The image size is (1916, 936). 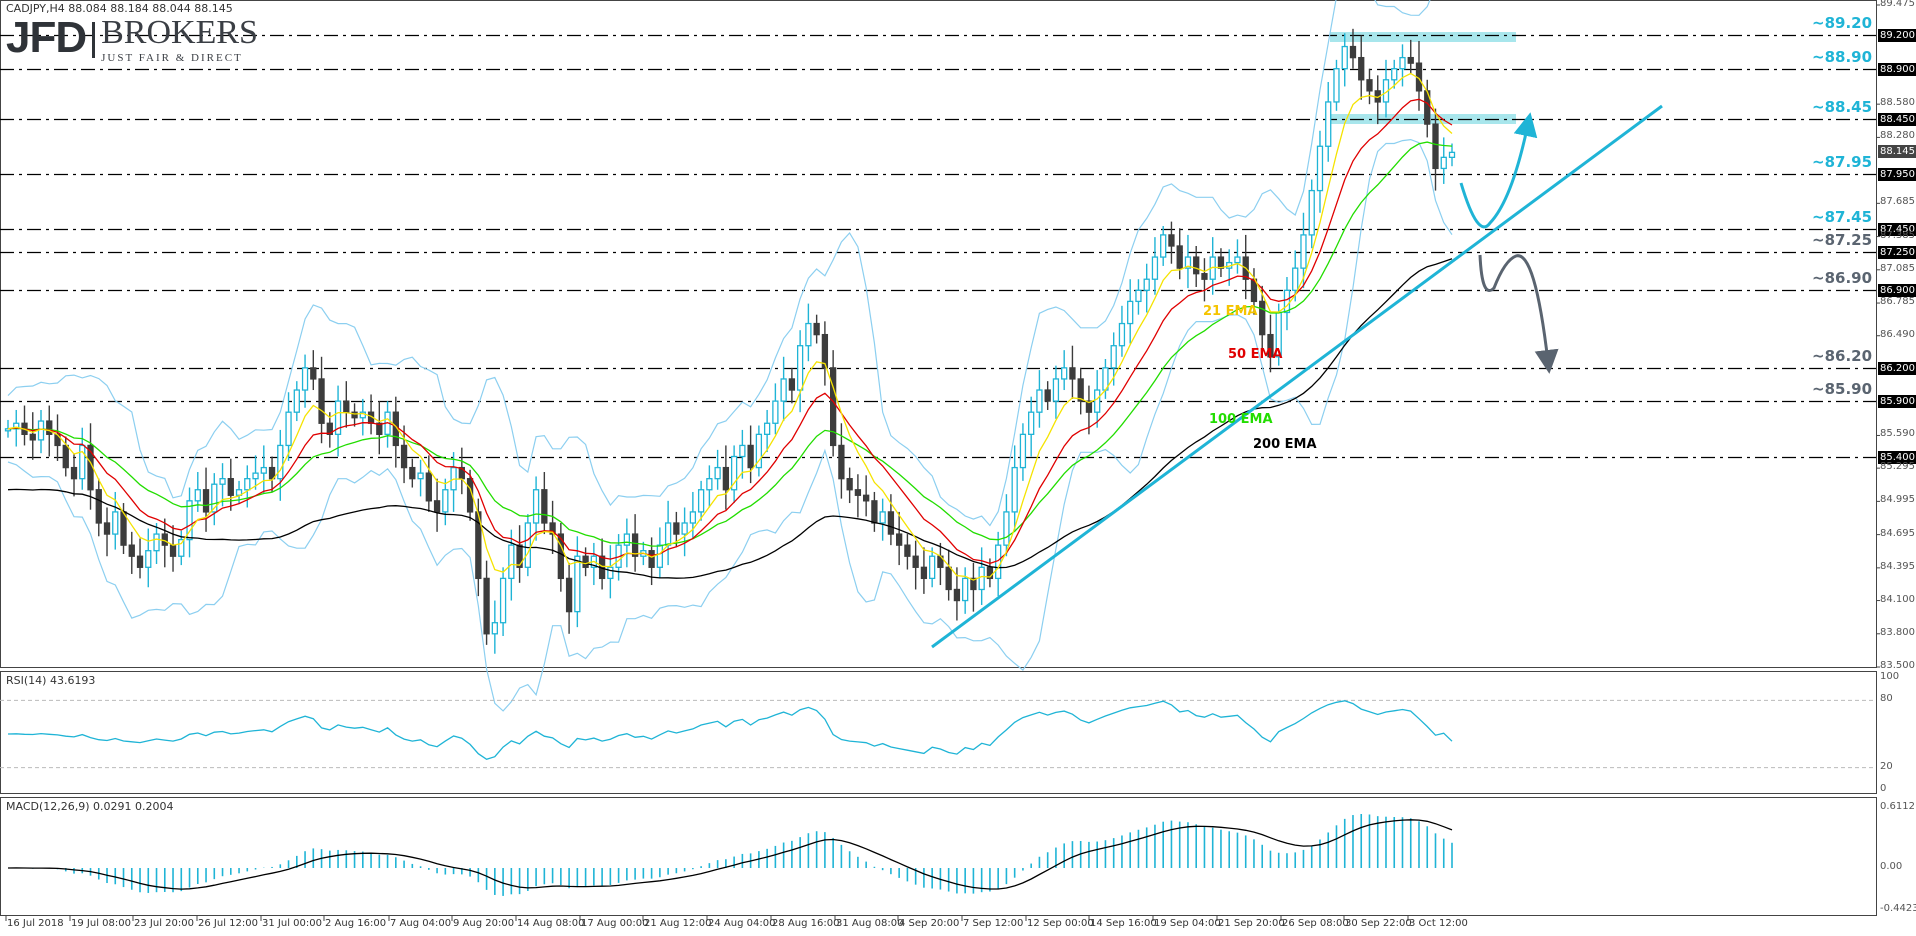 I want to click on rsi-line, so click(x=730, y=730).